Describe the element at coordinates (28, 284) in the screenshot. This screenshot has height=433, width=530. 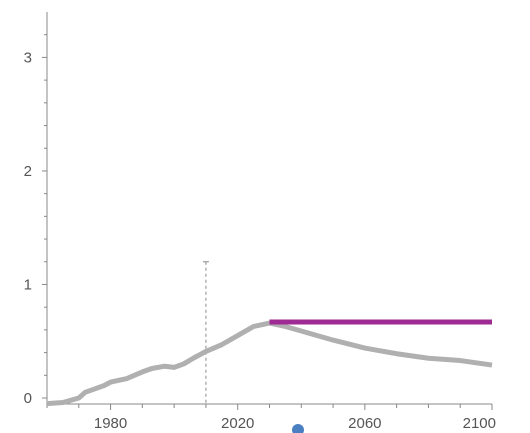
I see `y-tick-label: 1` at that location.